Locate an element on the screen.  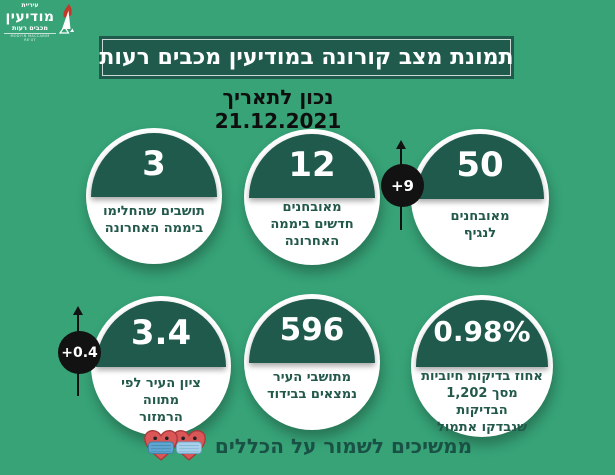
stat-circle-diagnosed-total: 50 מאובחנים לנגיף +9 is located at coordinates (465, 198).